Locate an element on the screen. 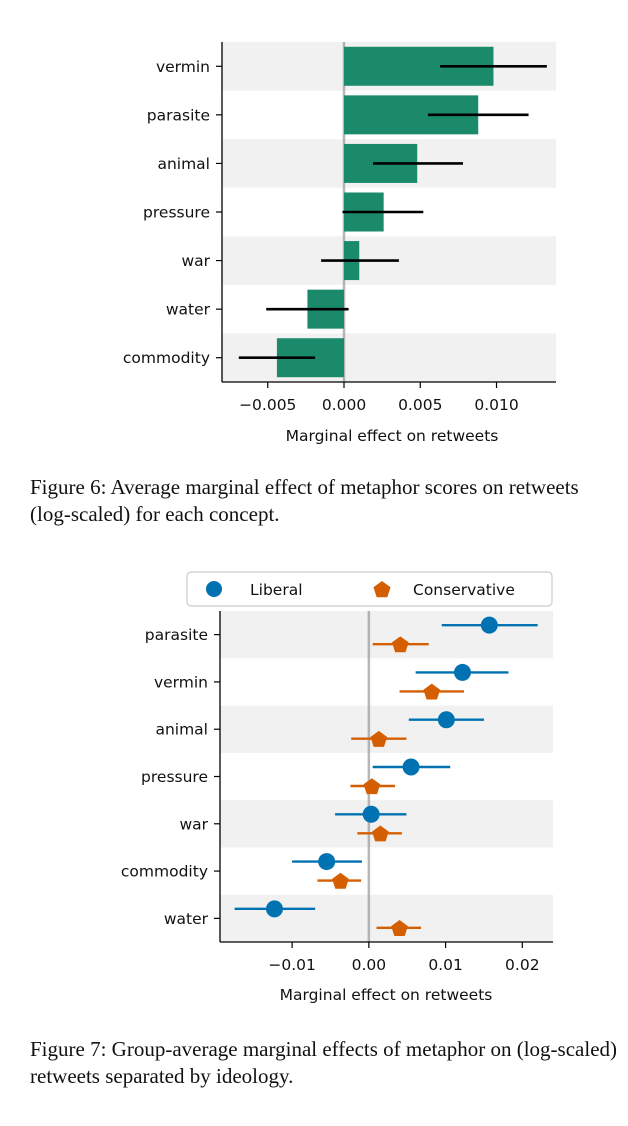  x-tick-label: 0.01 is located at coordinates (445, 965).